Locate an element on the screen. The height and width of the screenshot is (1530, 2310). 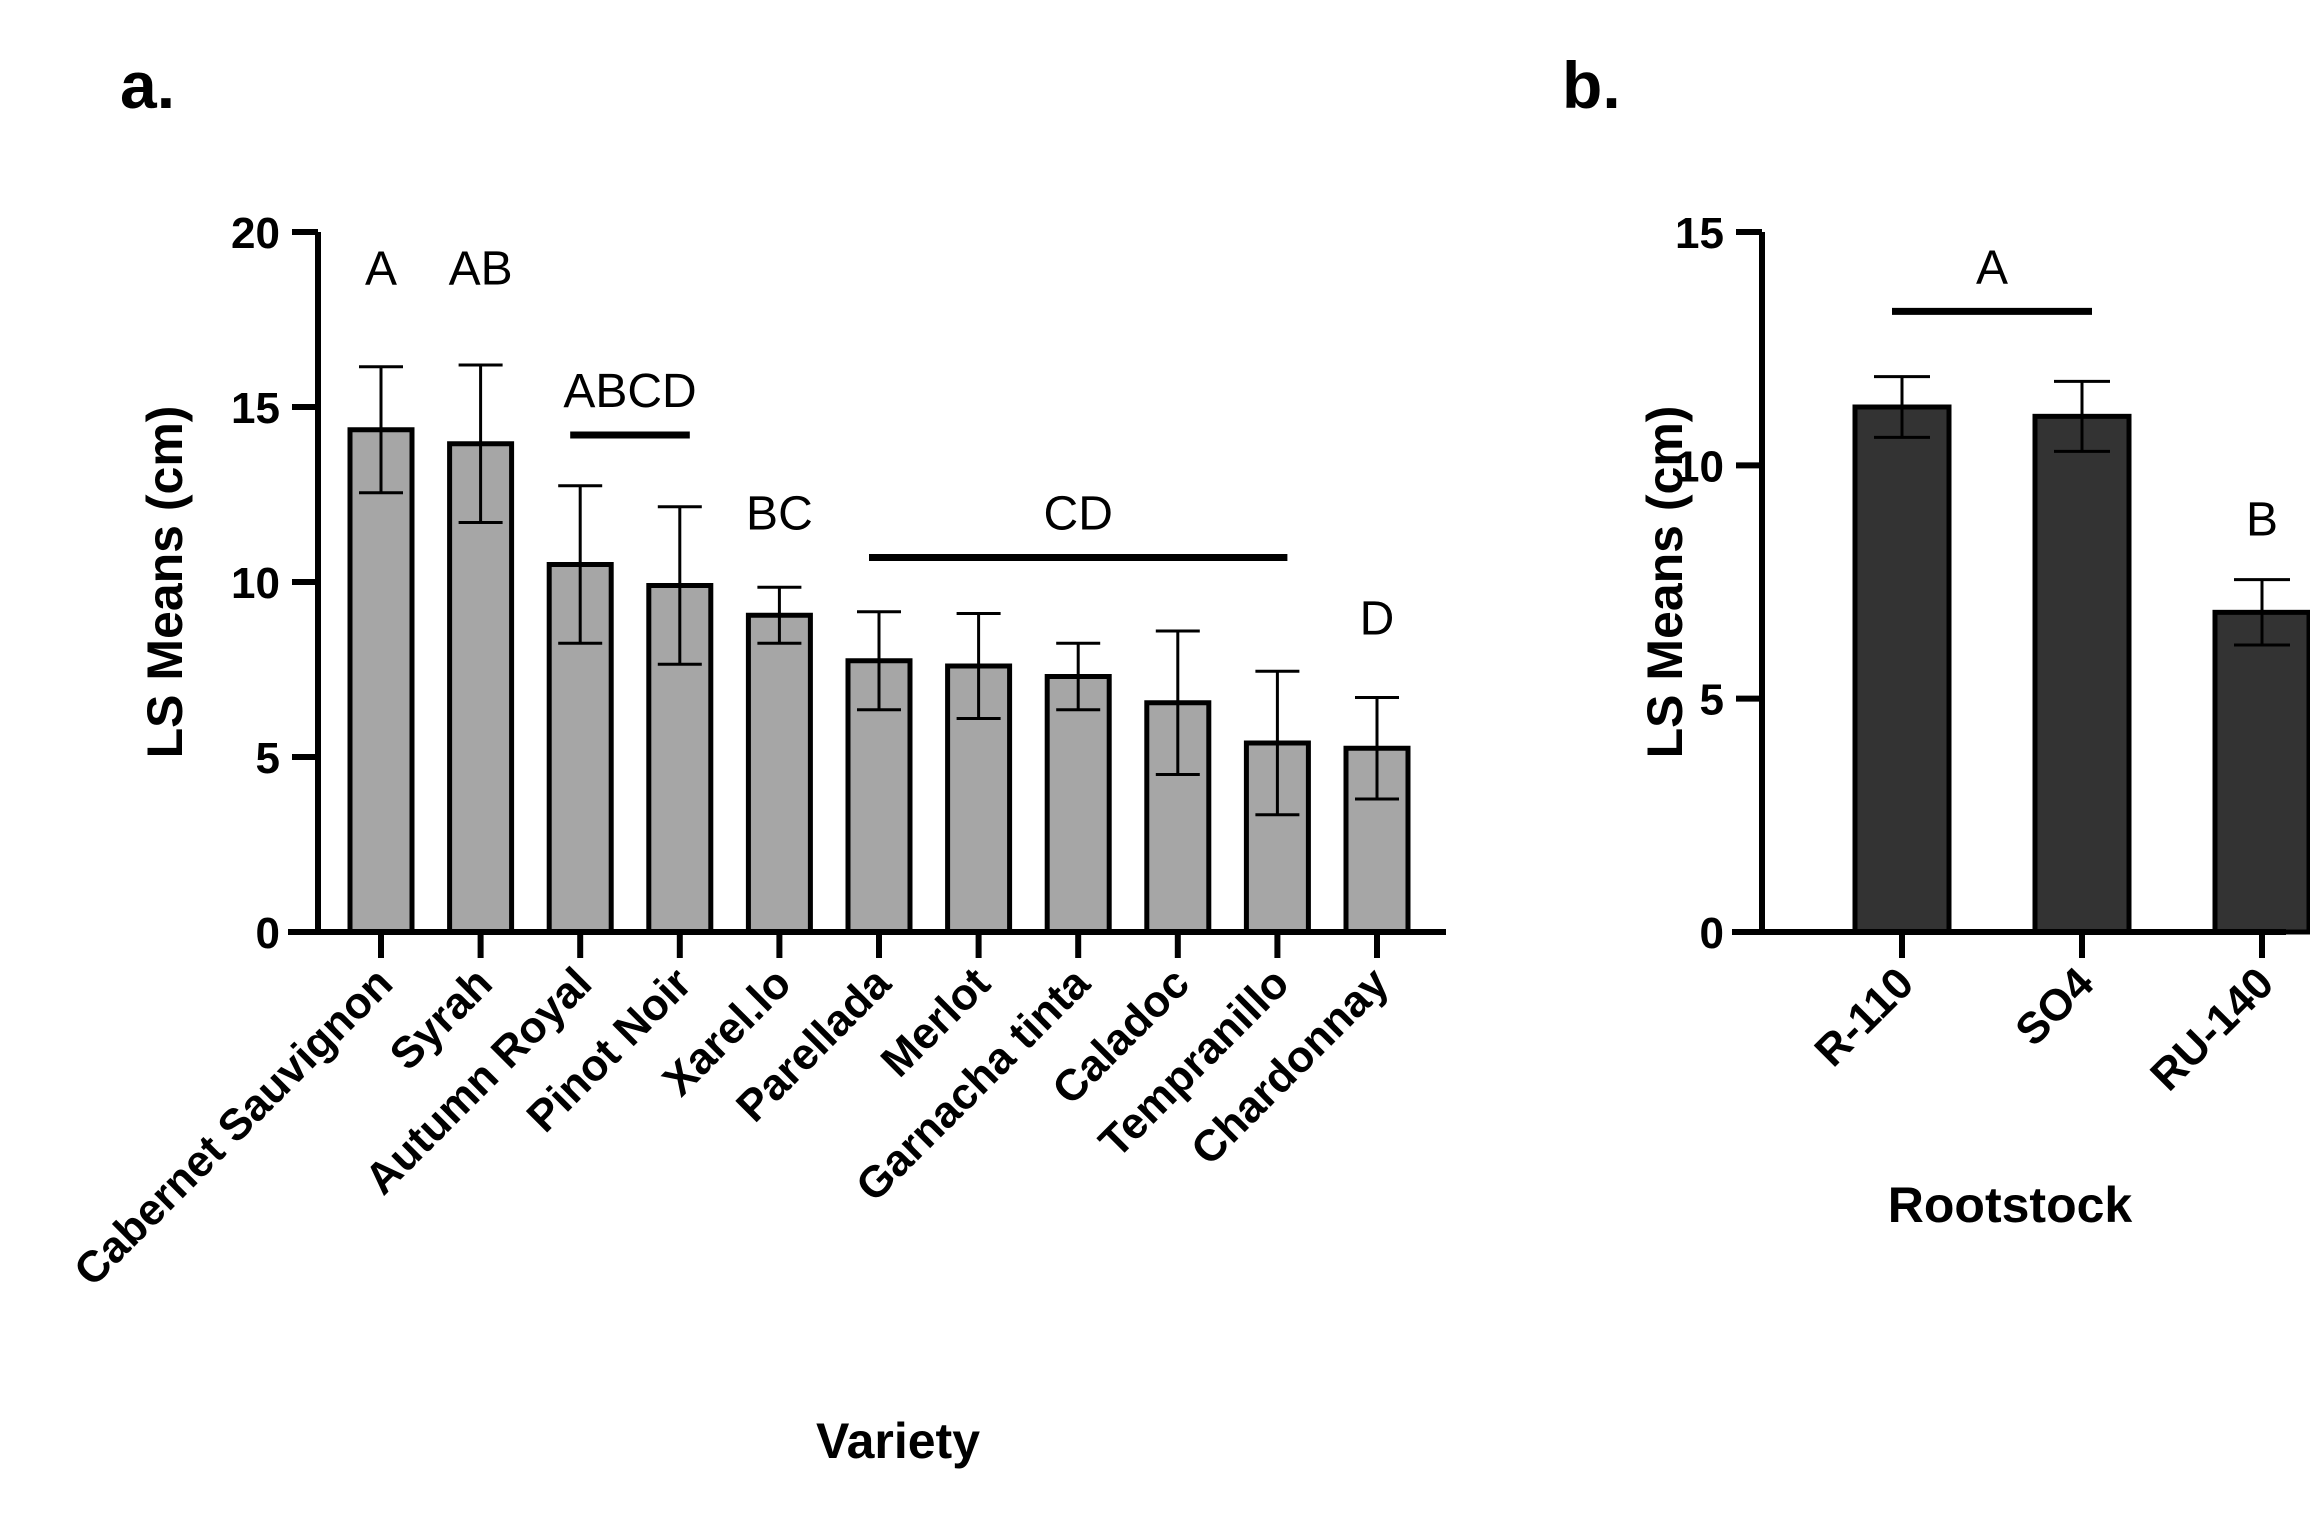
b-category-label-0: R-110 is located at coordinates (1864, 1017).